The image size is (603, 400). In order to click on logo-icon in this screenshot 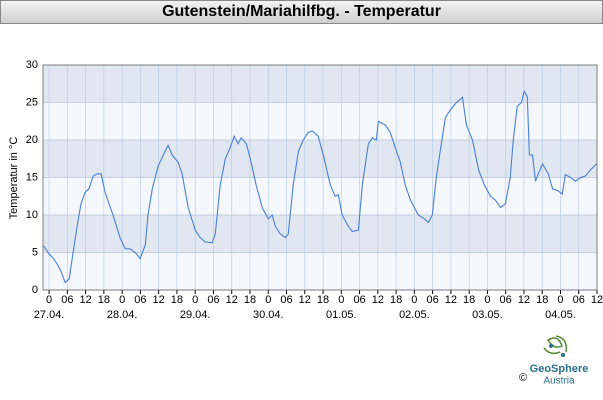, I will do `click(555, 346)`.